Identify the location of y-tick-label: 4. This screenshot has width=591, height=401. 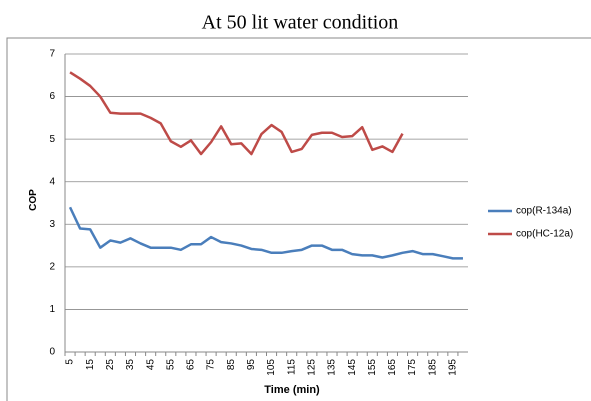
(52, 181).